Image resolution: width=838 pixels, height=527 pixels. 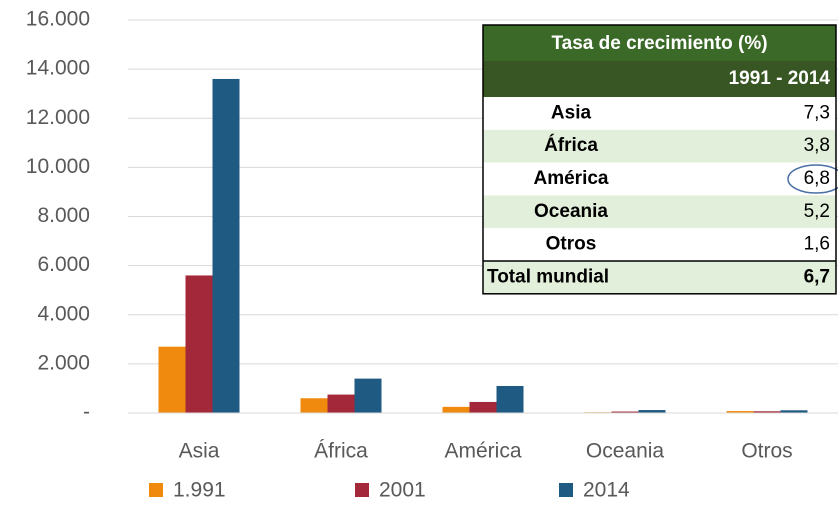 I want to click on x-tick-label: África, so click(x=341, y=451).